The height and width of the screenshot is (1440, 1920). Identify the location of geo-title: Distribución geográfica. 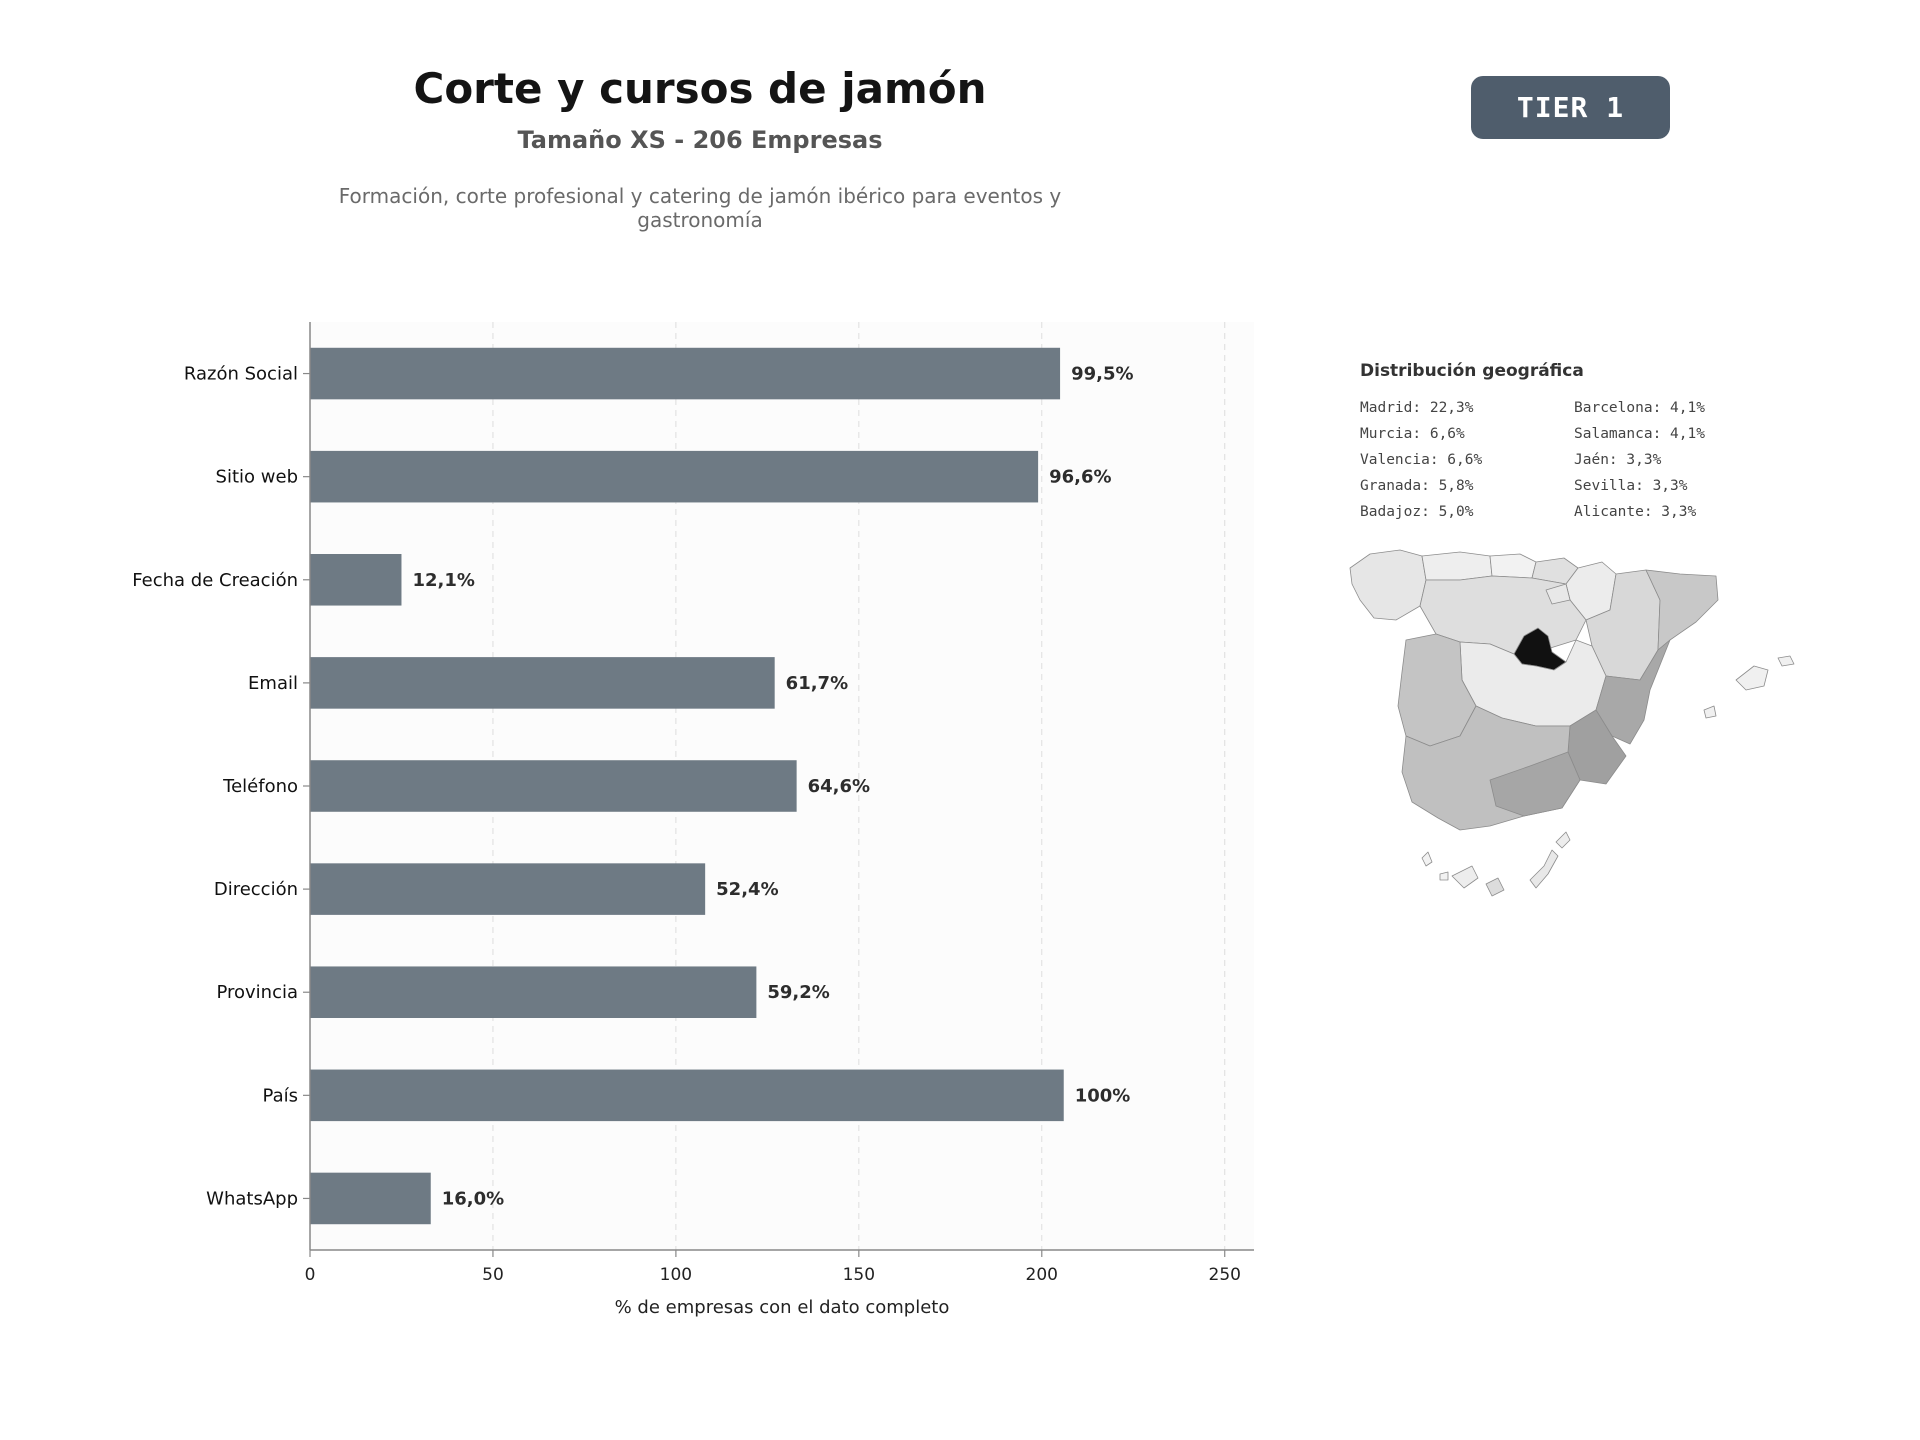
(1472, 371).